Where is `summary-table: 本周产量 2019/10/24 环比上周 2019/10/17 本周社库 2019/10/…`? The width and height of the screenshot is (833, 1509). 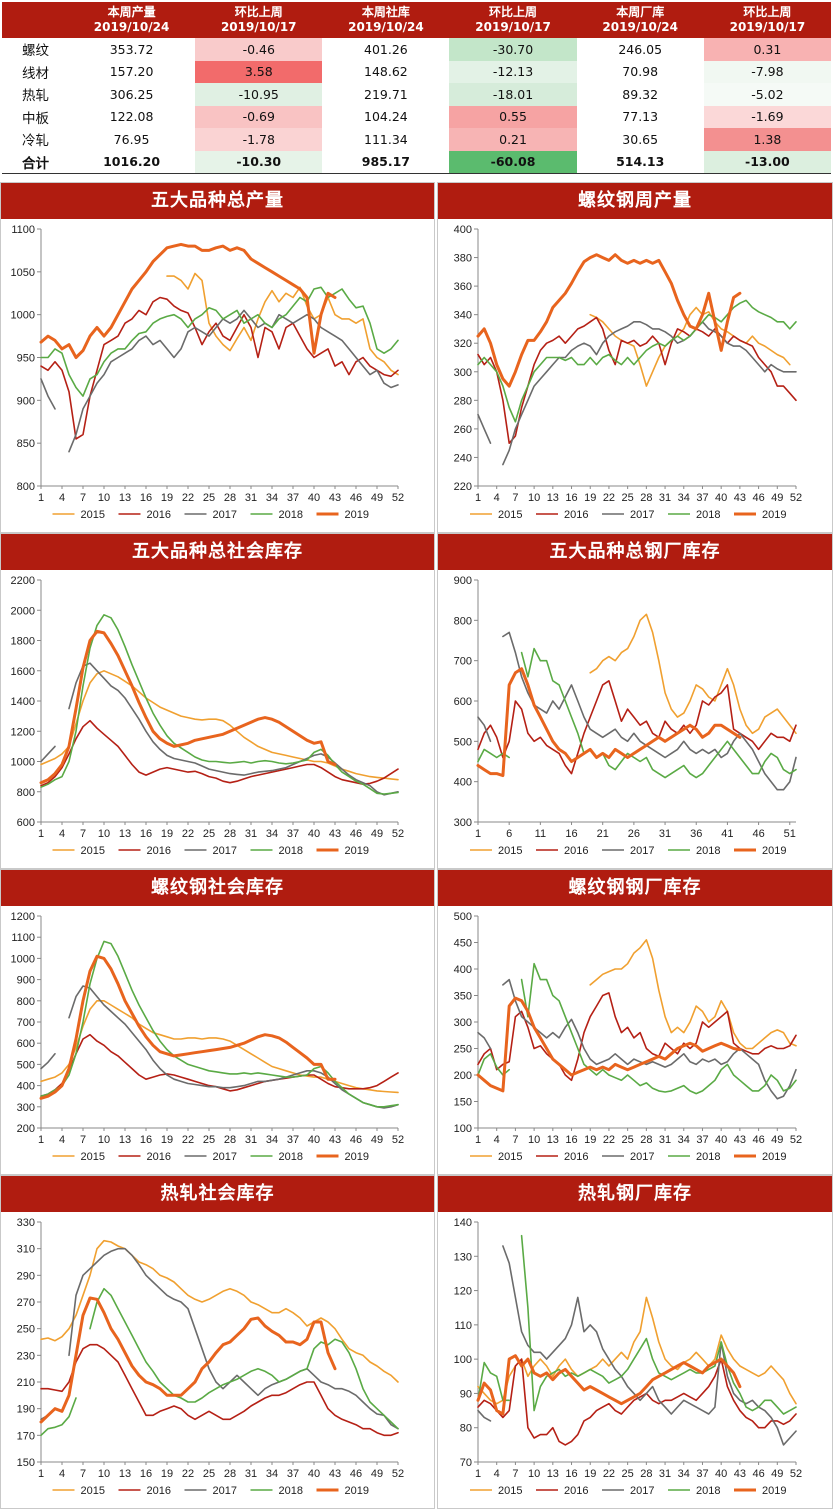 summary-table: 本周产量 2019/10/24 环比上周 2019/10/17 本周社库 2019/10/… is located at coordinates (416, 88).